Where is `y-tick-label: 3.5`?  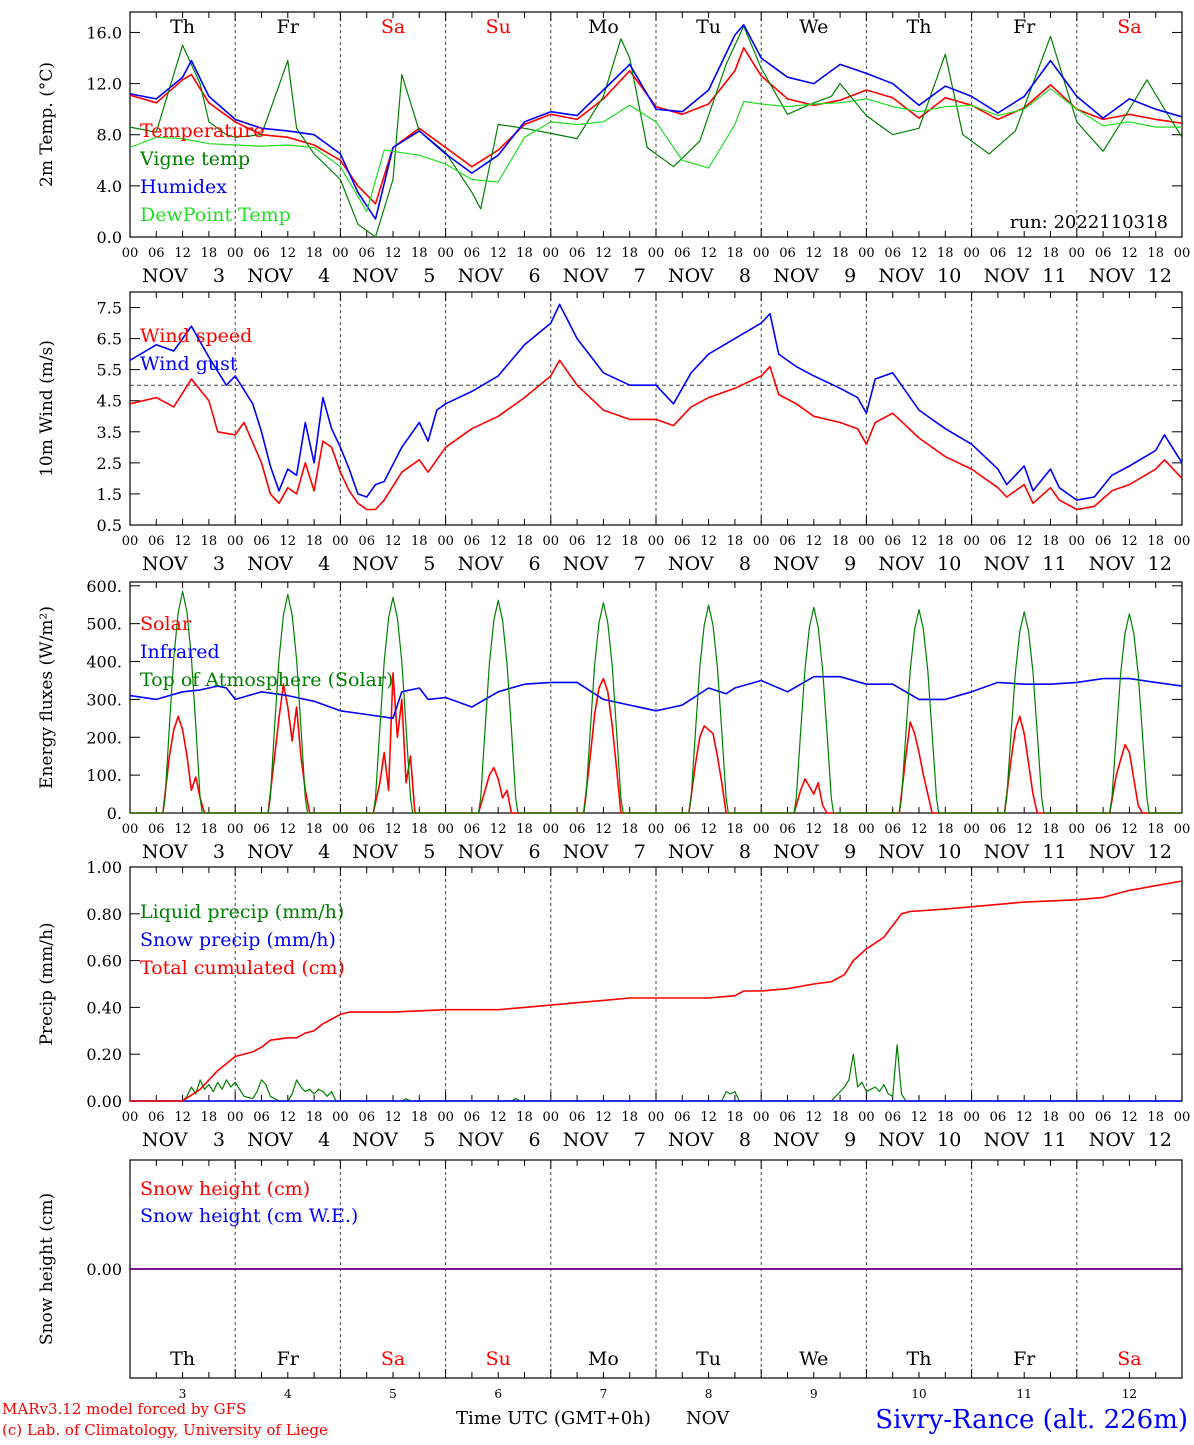
y-tick-label: 3.5 is located at coordinates (109, 432).